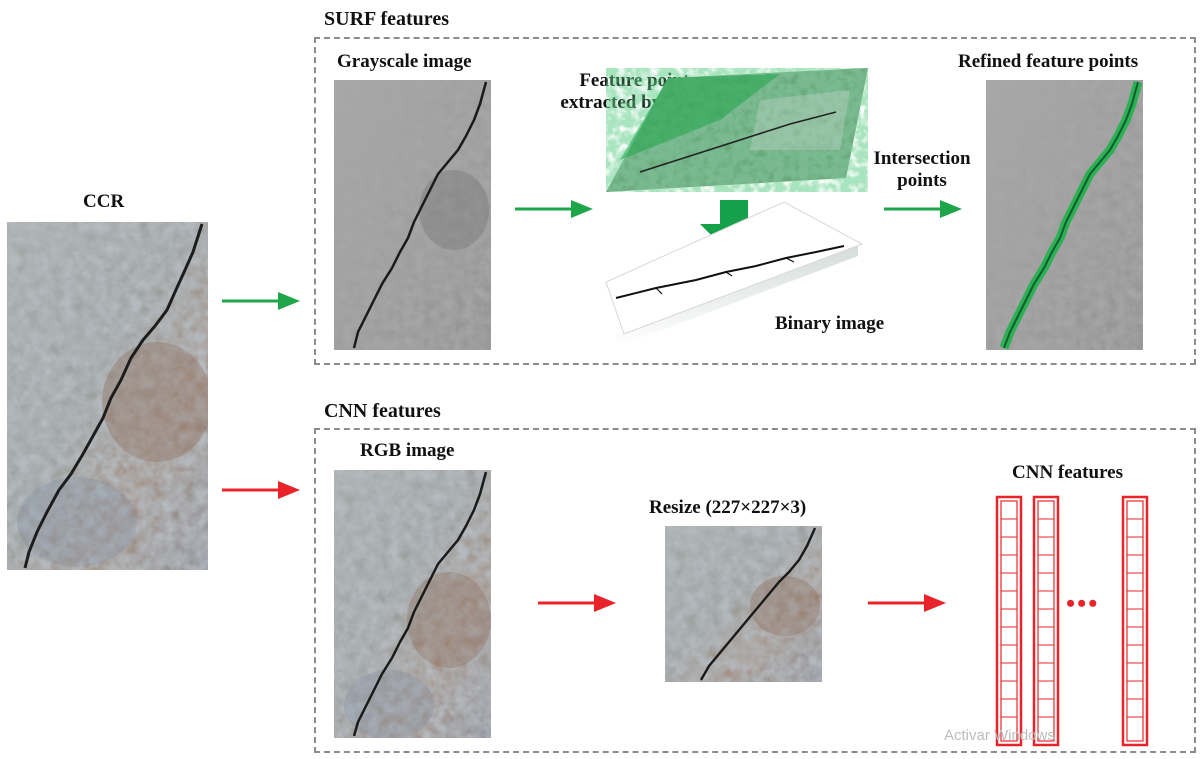  I want to click on resized-image, so click(743, 604).